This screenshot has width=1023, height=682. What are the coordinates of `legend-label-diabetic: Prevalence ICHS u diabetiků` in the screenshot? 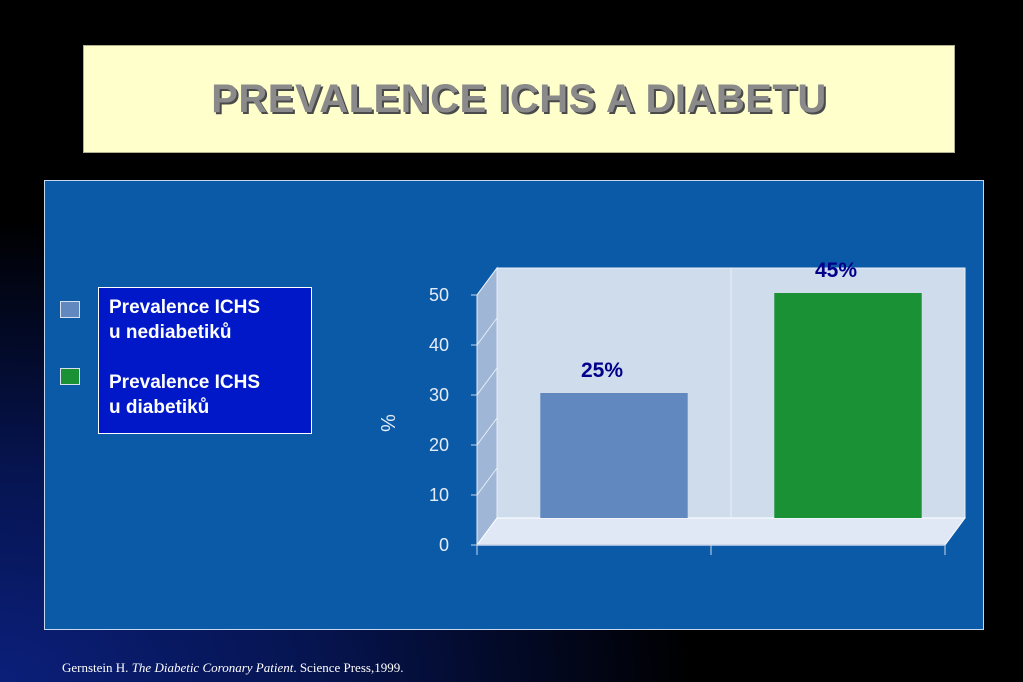 It's located at (185, 395).